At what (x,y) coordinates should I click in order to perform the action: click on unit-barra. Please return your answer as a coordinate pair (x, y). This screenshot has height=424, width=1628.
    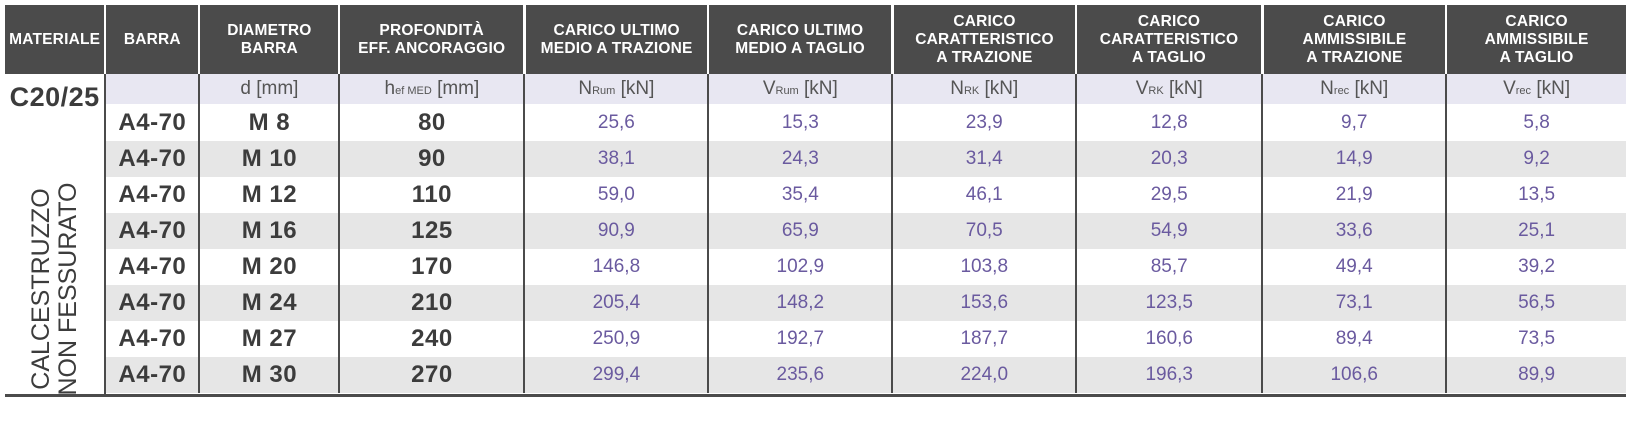
    Looking at the image, I should click on (152, 89).